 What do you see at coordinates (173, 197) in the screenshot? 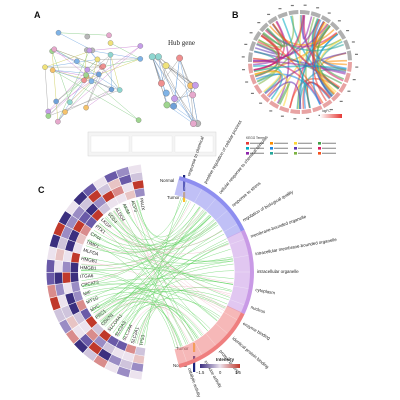
I see `group-label: Tumor` at bounding box center [173, 197].